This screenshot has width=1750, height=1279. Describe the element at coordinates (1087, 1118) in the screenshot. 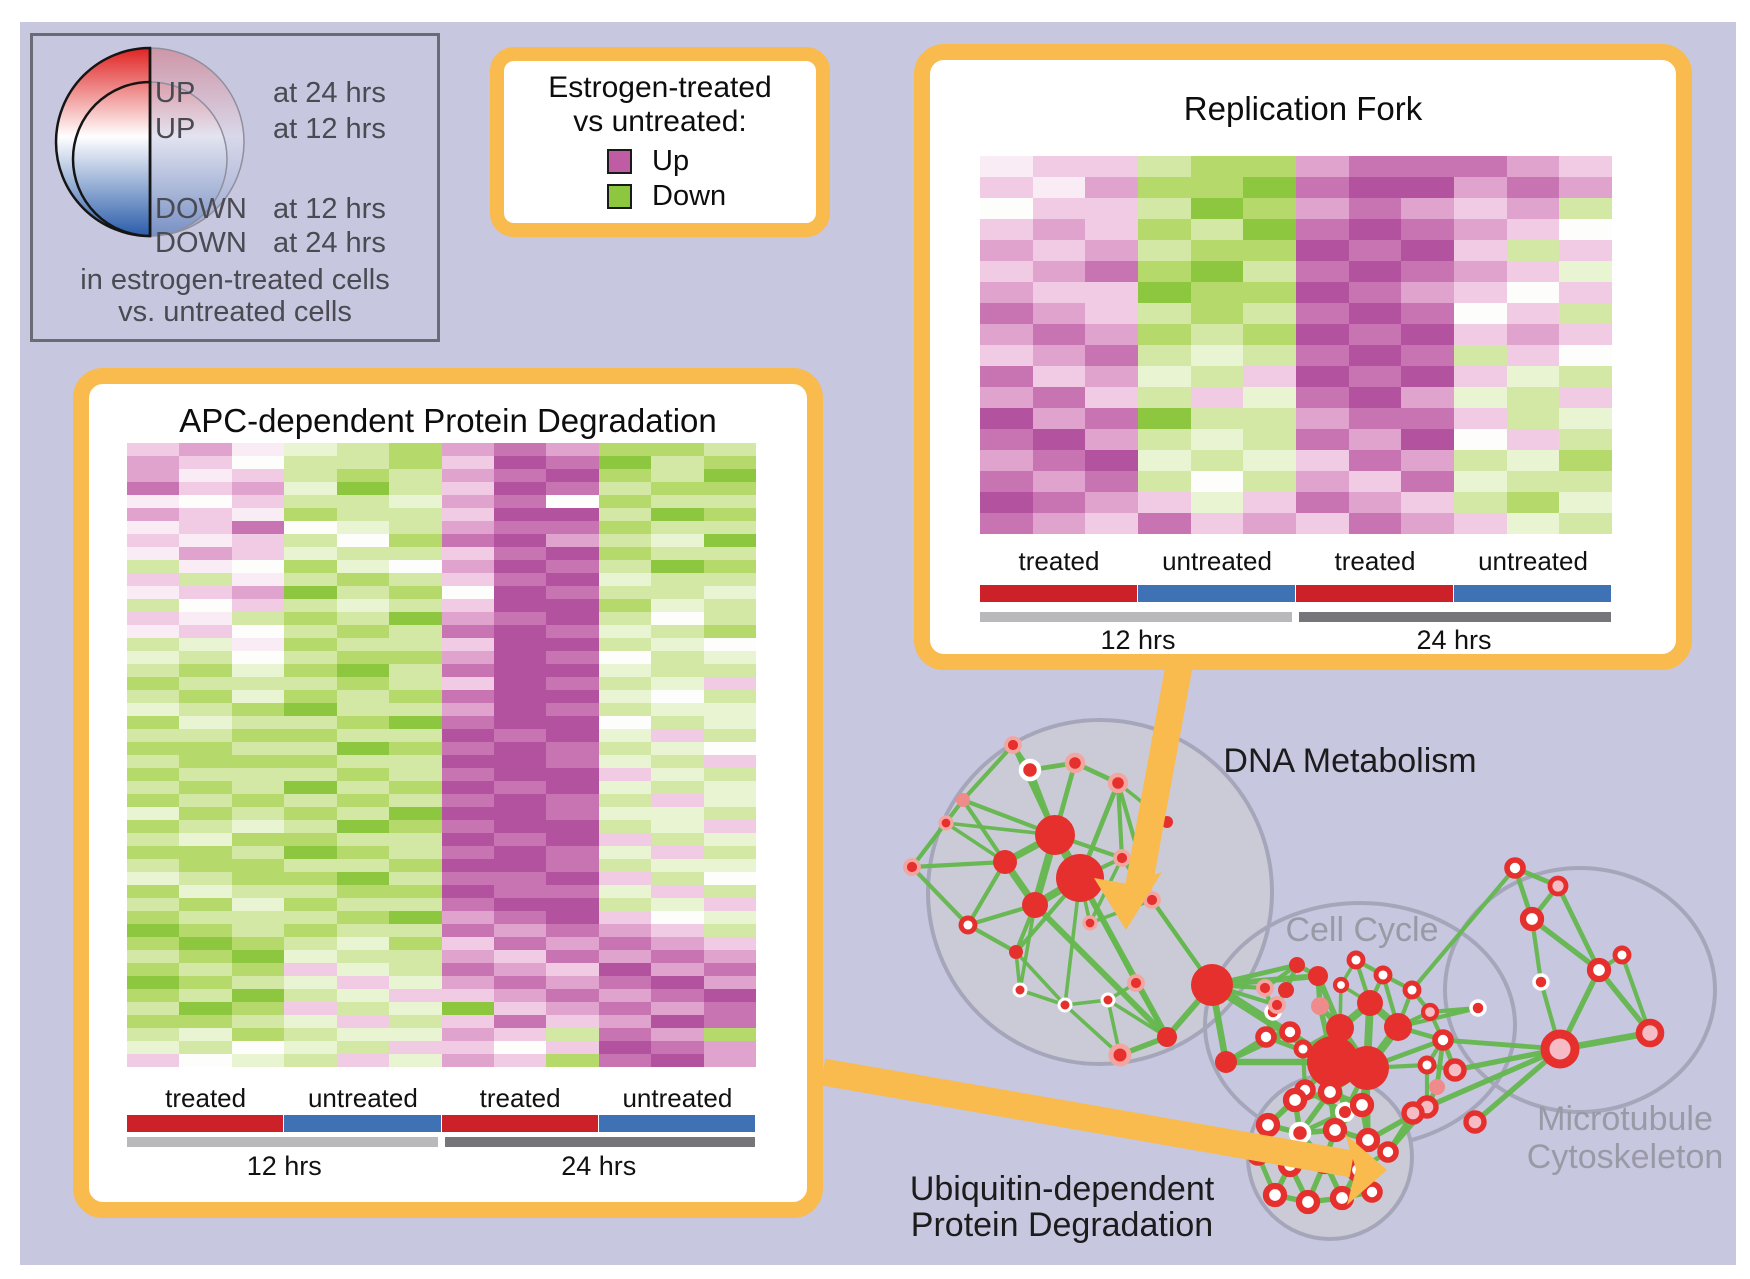

I see `arrow-shaft-apc-to-ubiquitin` at that location.